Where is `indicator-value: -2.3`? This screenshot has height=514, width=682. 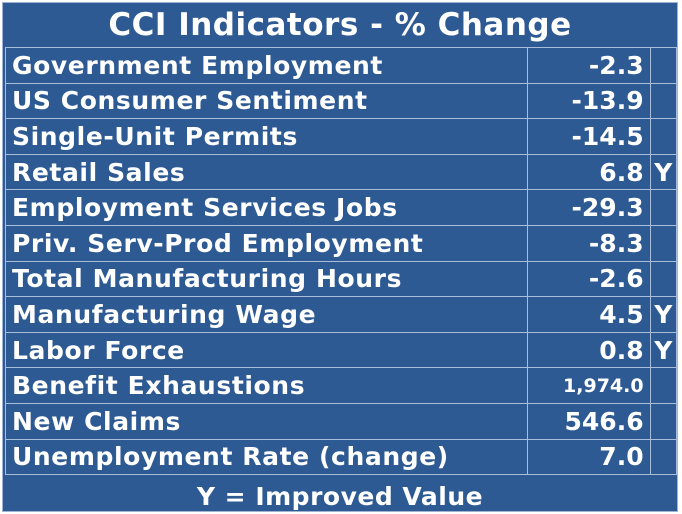
indicator-value: -2.3 is located at coordinates (589, 65).